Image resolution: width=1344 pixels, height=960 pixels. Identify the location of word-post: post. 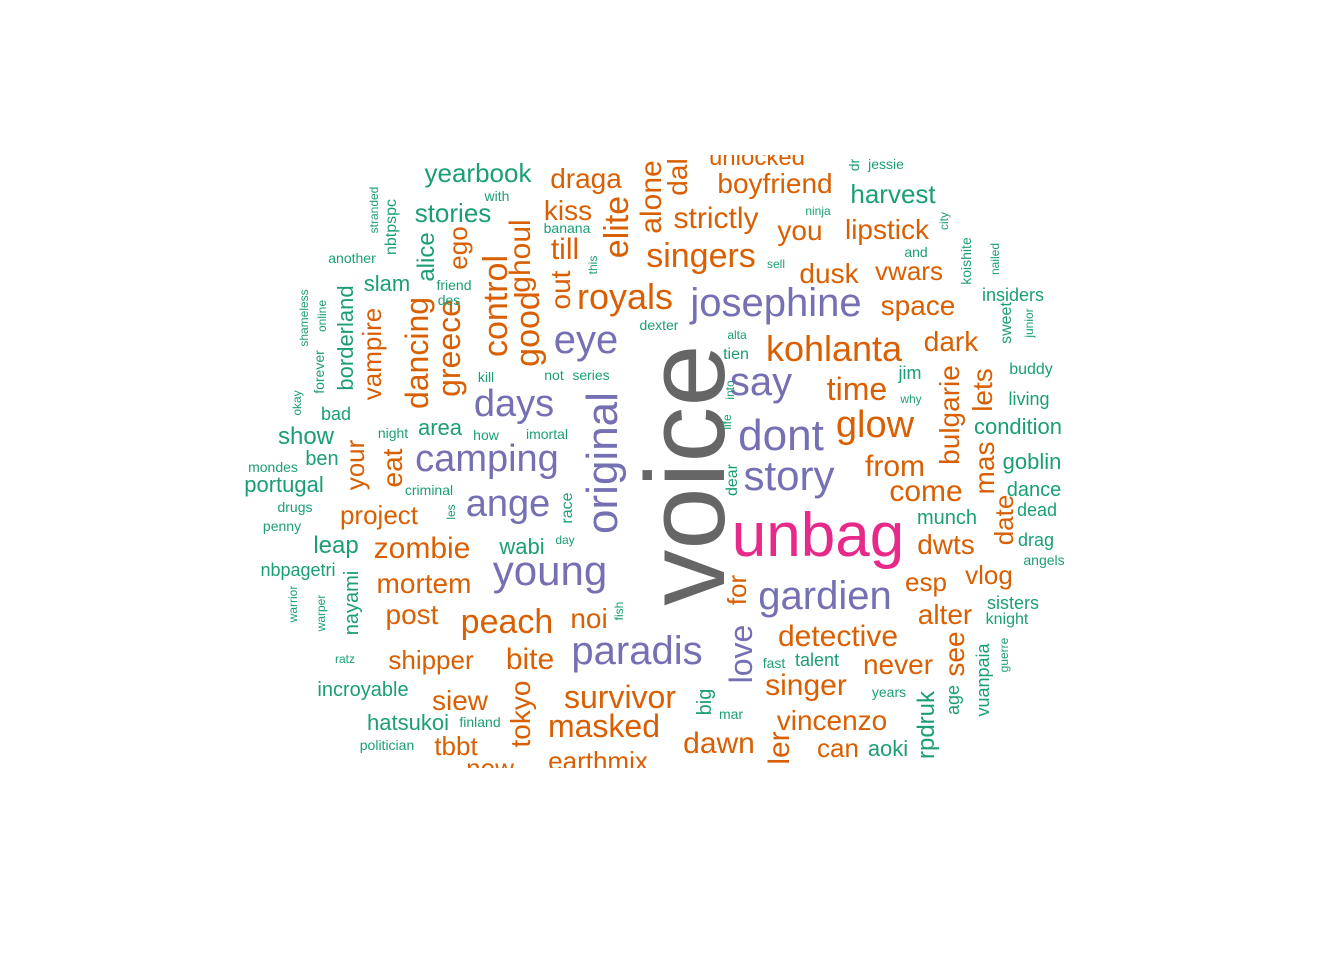
(412, 614).